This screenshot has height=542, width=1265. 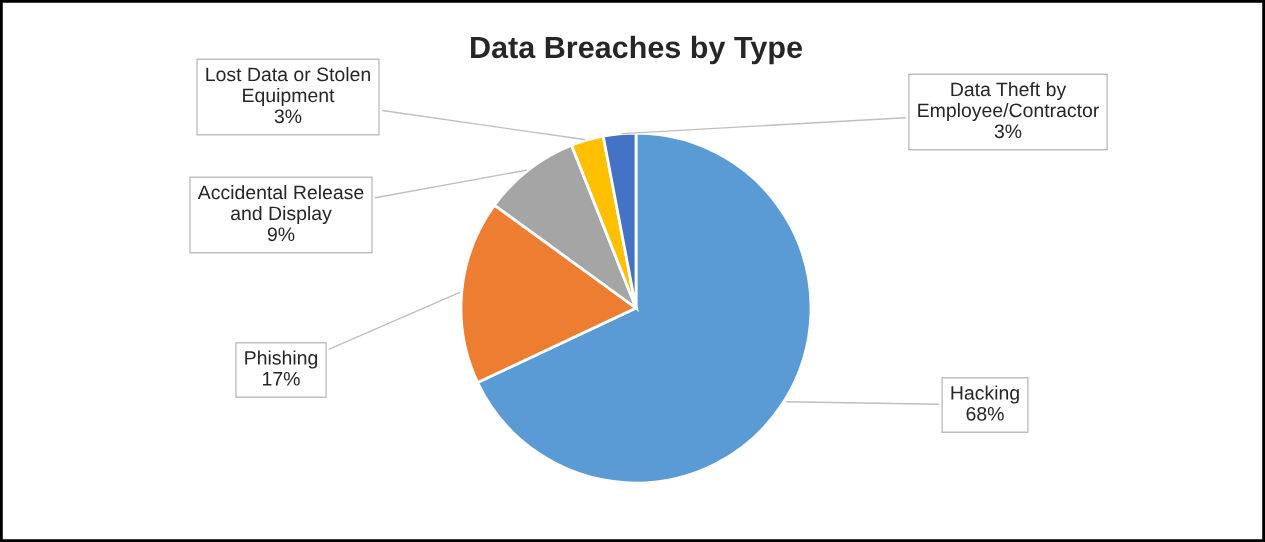 What do you see at coordinates (1008, 101) in the screenshot?
I see `slice-label: Data Theft by Employee/Contractor` at bounding box center [1008, 101].